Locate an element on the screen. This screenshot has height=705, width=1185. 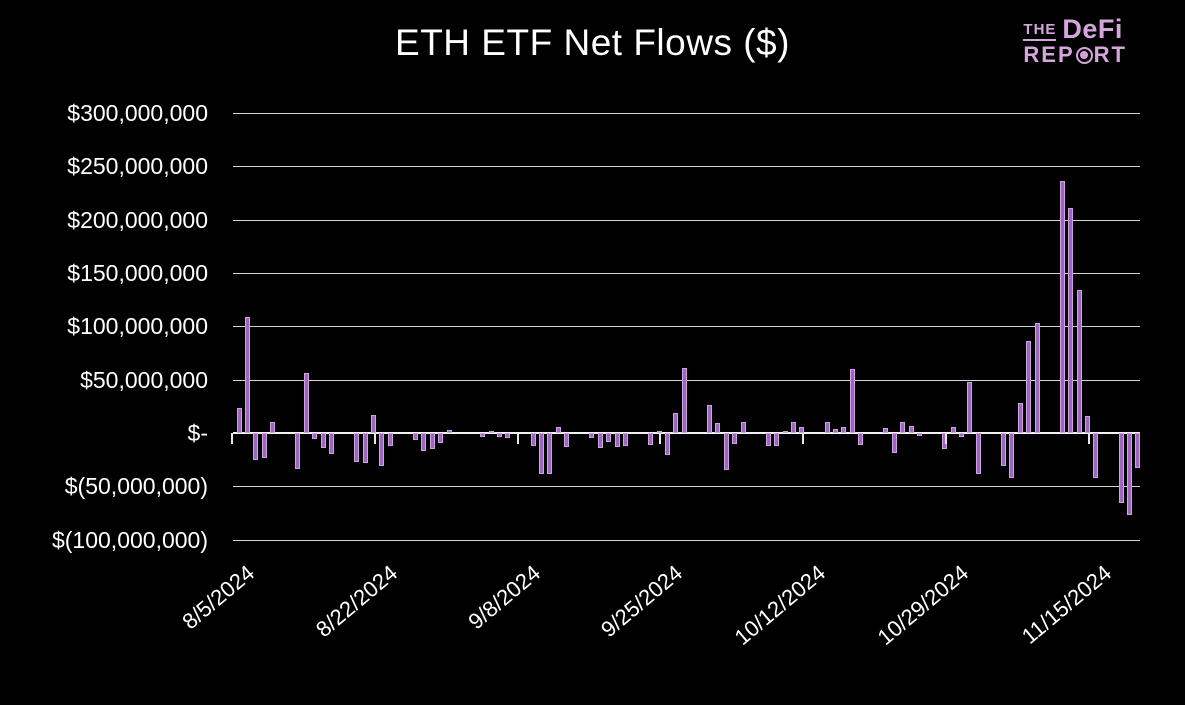
bar-11-13-2024 is located at coordinates (1079, 361).